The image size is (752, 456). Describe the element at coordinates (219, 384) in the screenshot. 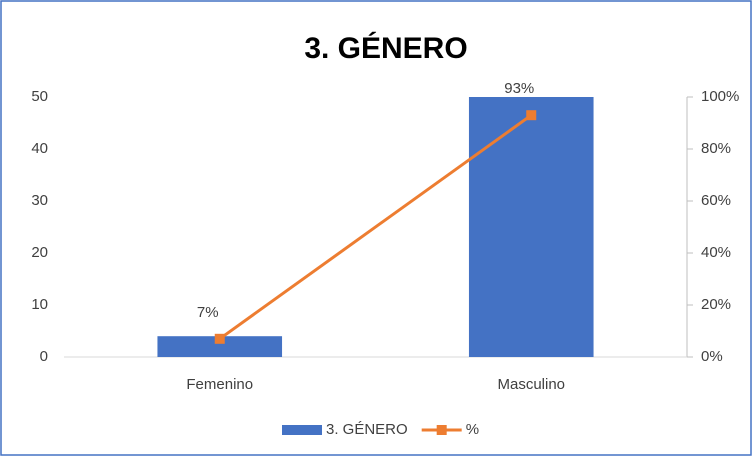

I see `x-tick-label: Femenino` at that location.